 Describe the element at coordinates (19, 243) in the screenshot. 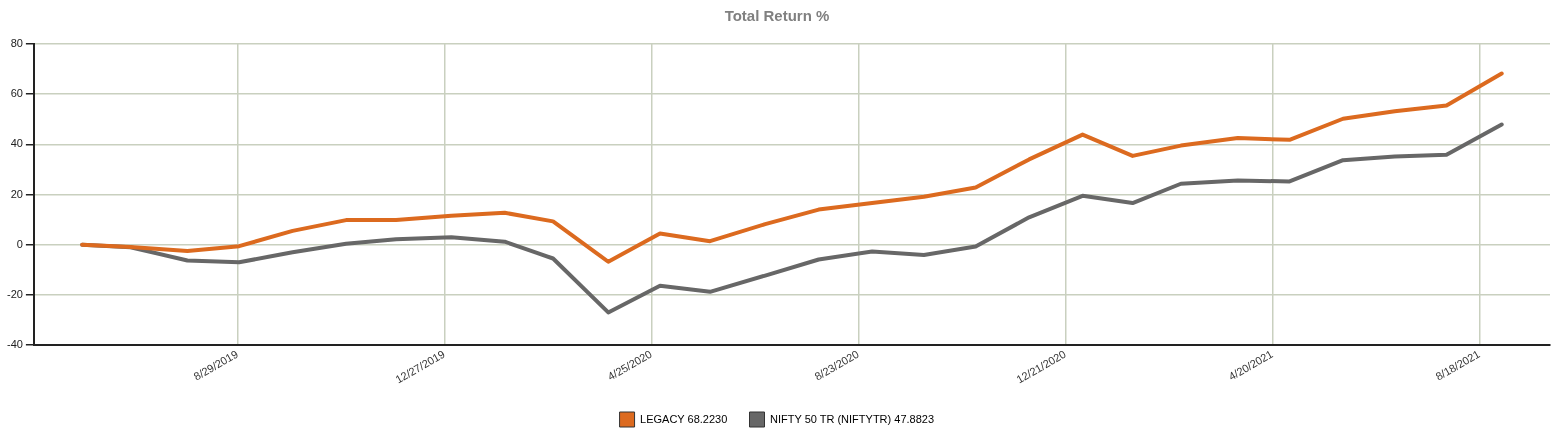

I see `y-tick-label: 0` at that location.